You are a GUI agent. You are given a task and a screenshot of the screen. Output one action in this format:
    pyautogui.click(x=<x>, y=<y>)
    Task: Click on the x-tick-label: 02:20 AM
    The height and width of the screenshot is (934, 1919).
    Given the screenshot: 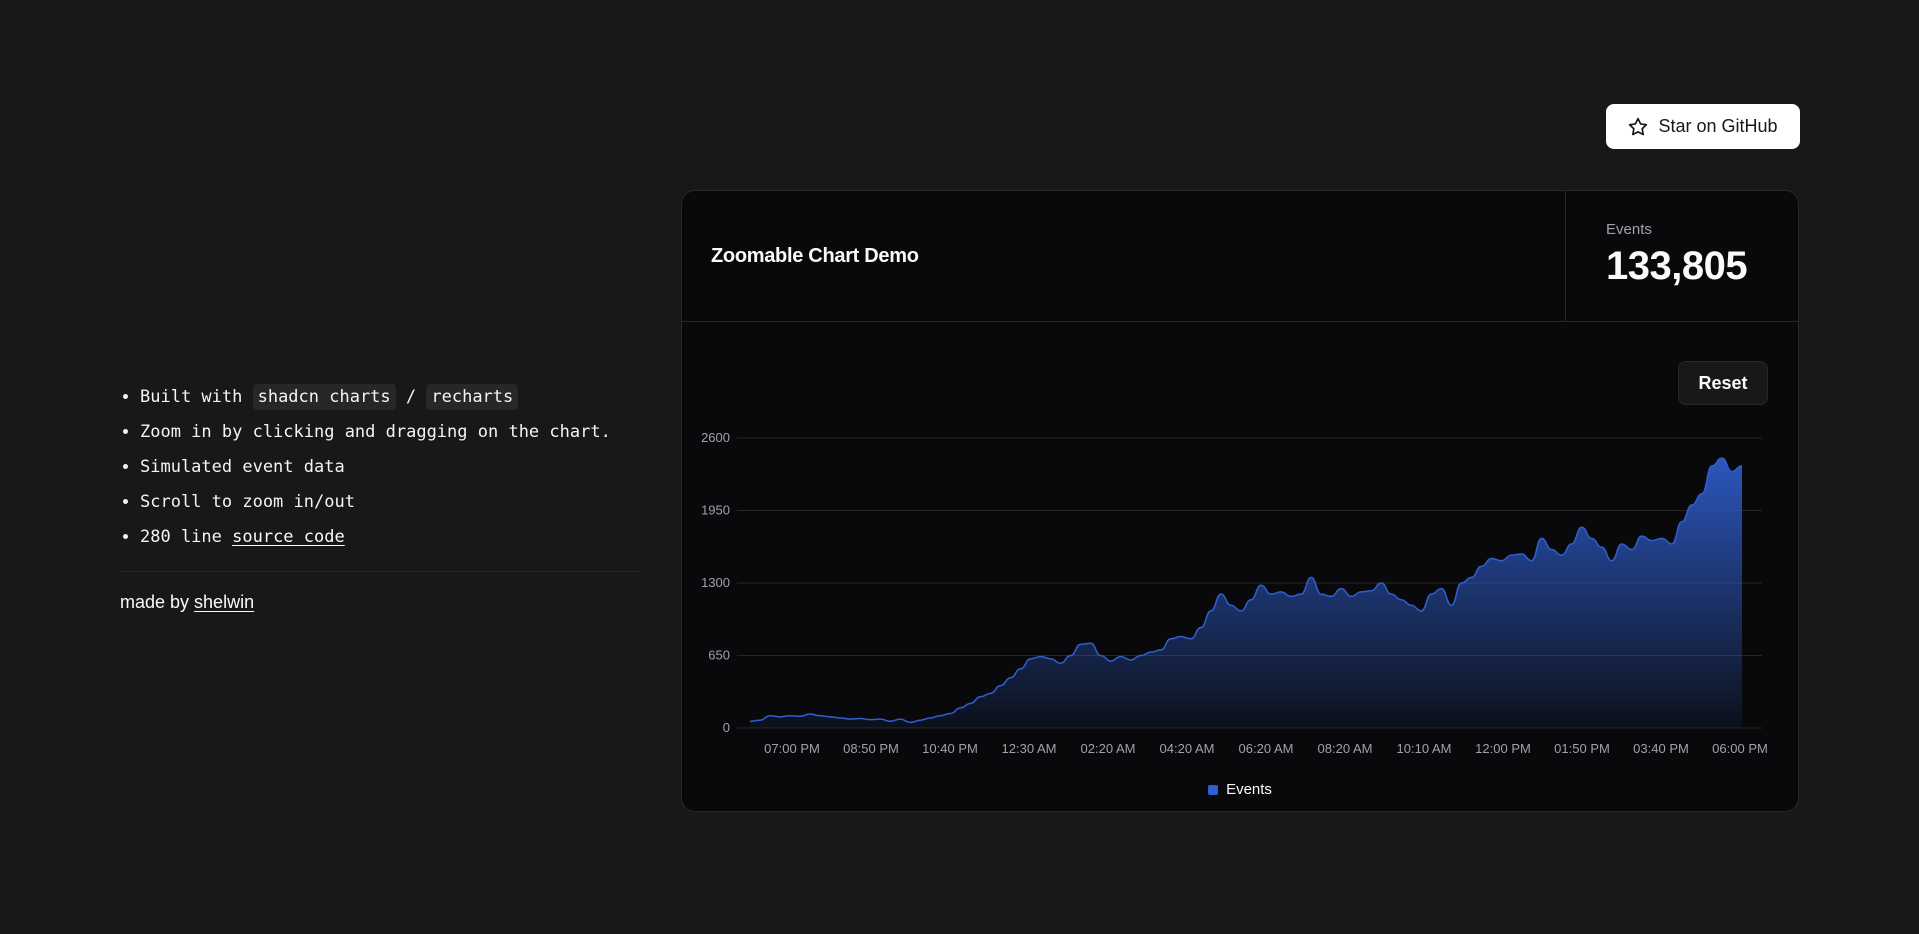 What is the action you would take?
    pyautogui.click(x=1108, y=748)
    